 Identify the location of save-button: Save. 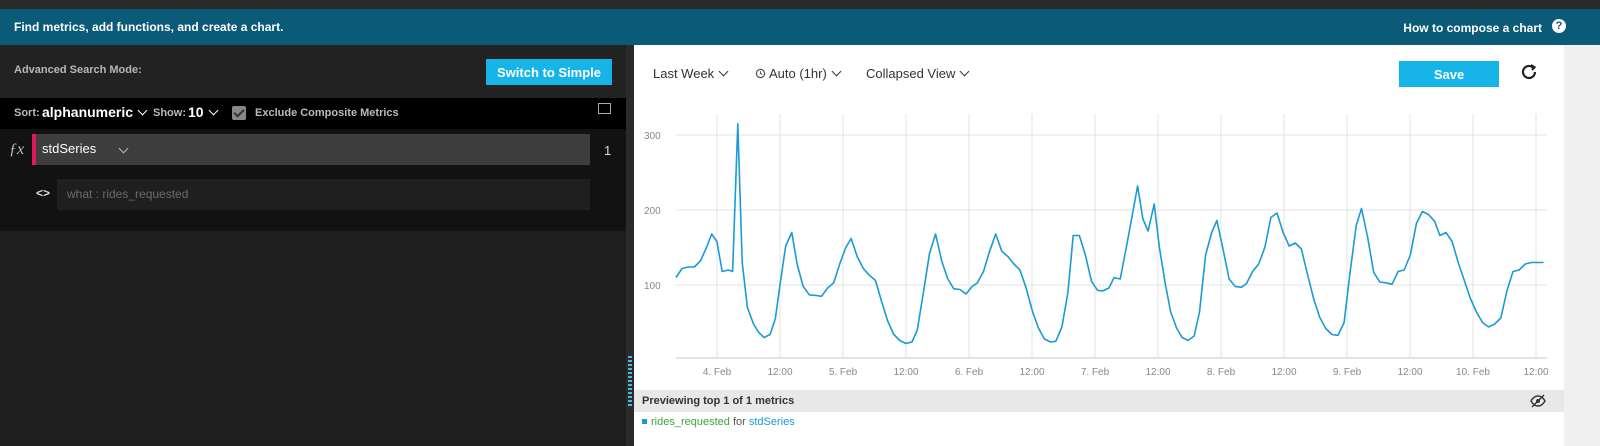
(1449, 74).